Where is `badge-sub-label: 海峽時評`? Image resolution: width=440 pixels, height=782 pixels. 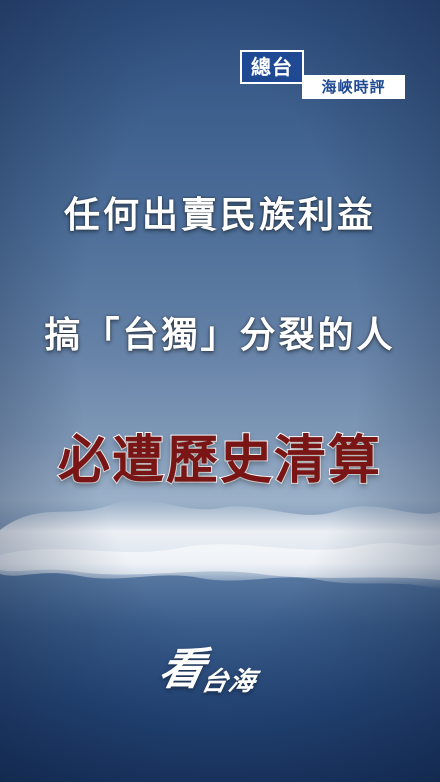
badge-sub-label: 海峽時評 is located at coordinates (353, 87).